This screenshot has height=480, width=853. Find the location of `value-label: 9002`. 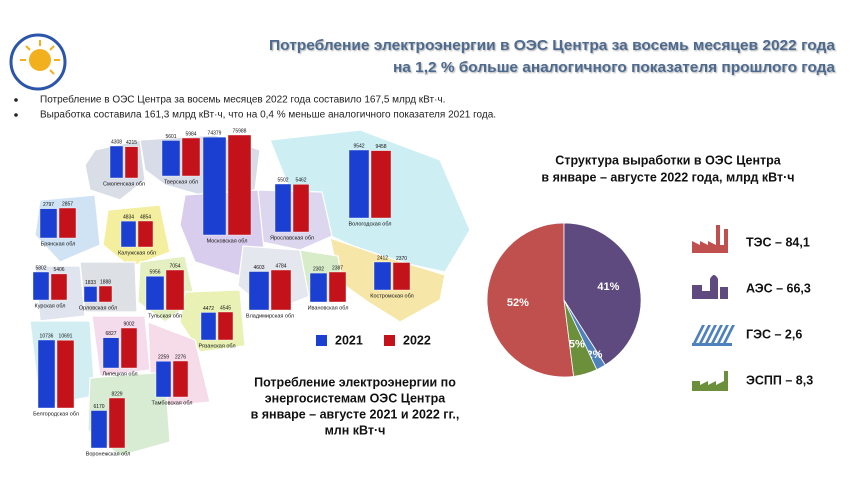

value-label: 9002 is located at coordinates (128, 324).